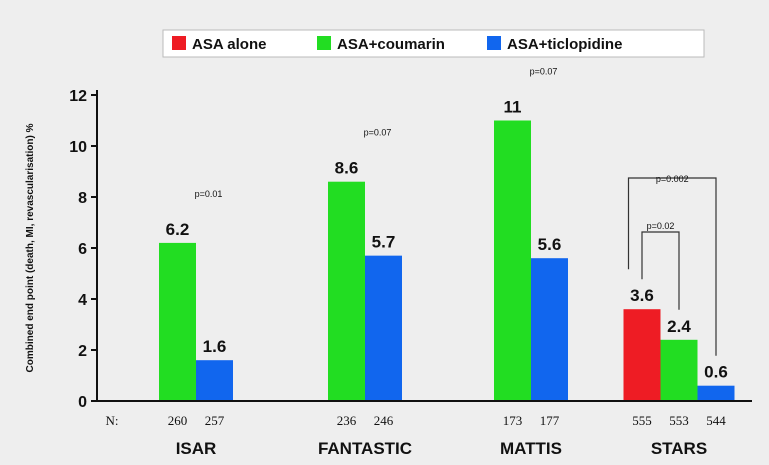 Image resolution: width=769 pixels, height=465 pixels. What do you see at coordinates (82, 249) in the screenshot?
I see `y-tick-label-6: 6` at bounding box center [82, 249].